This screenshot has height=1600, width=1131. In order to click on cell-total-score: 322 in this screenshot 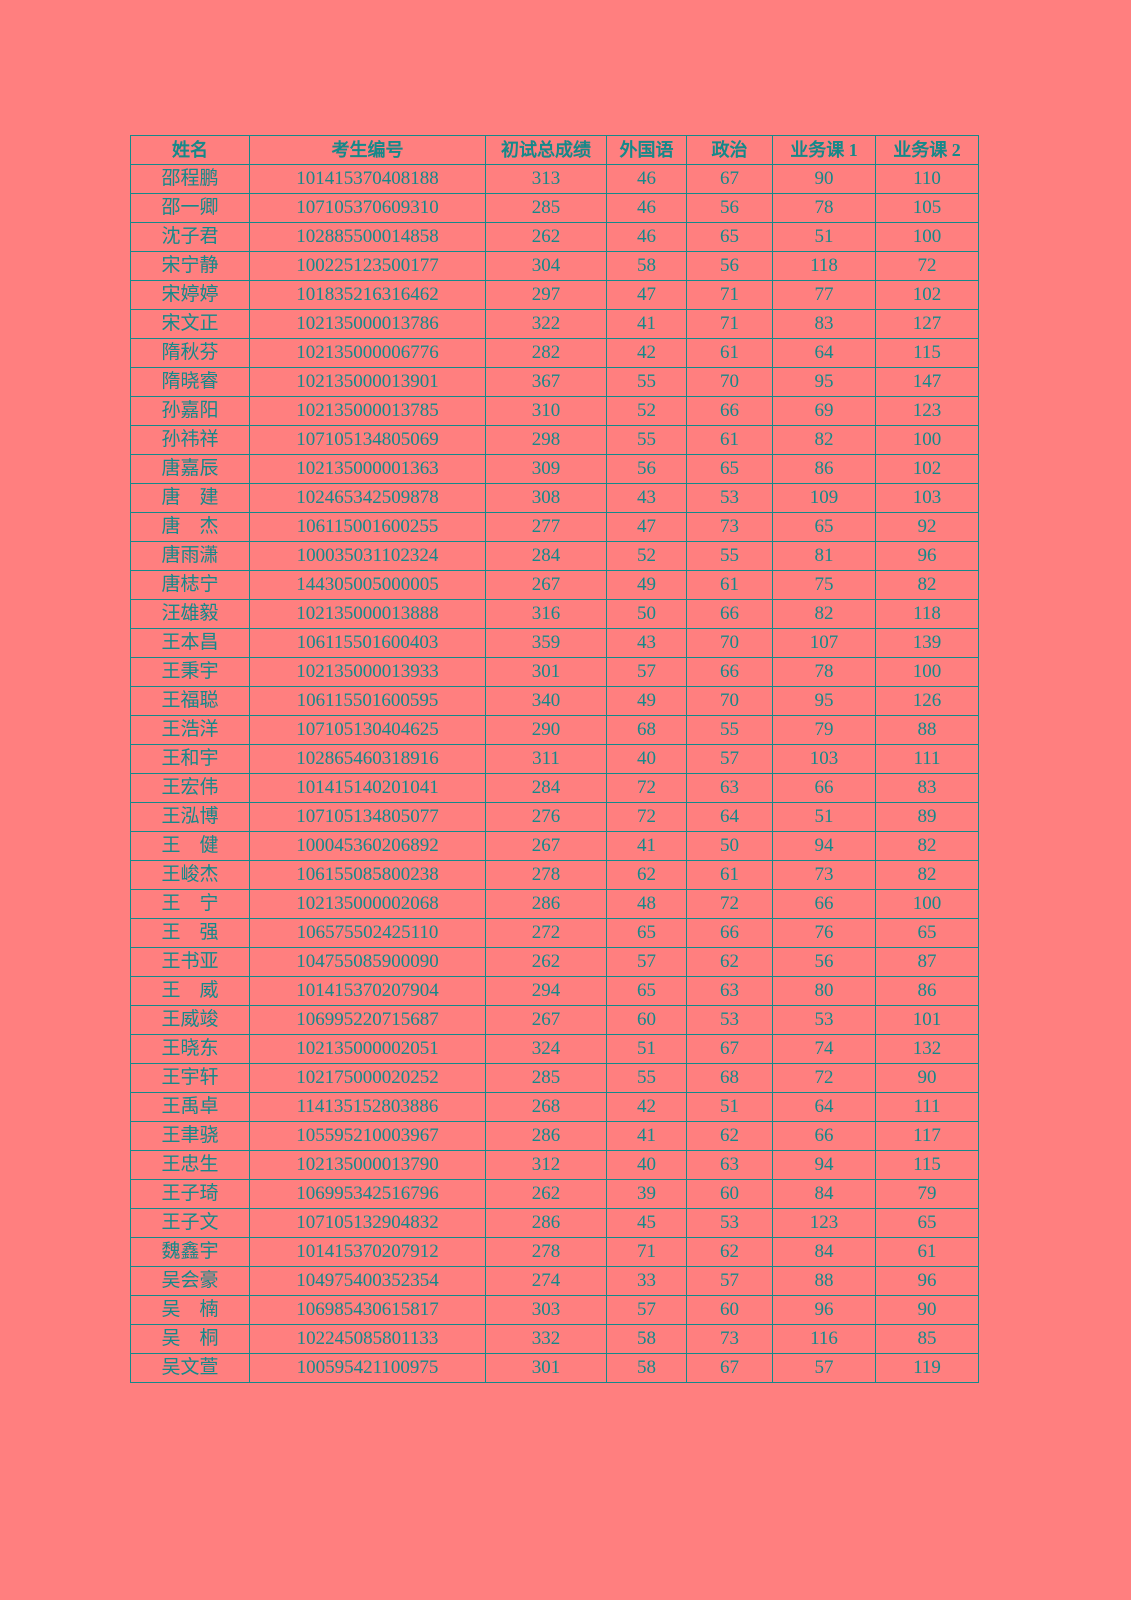, I will do `click(546, 324)`.